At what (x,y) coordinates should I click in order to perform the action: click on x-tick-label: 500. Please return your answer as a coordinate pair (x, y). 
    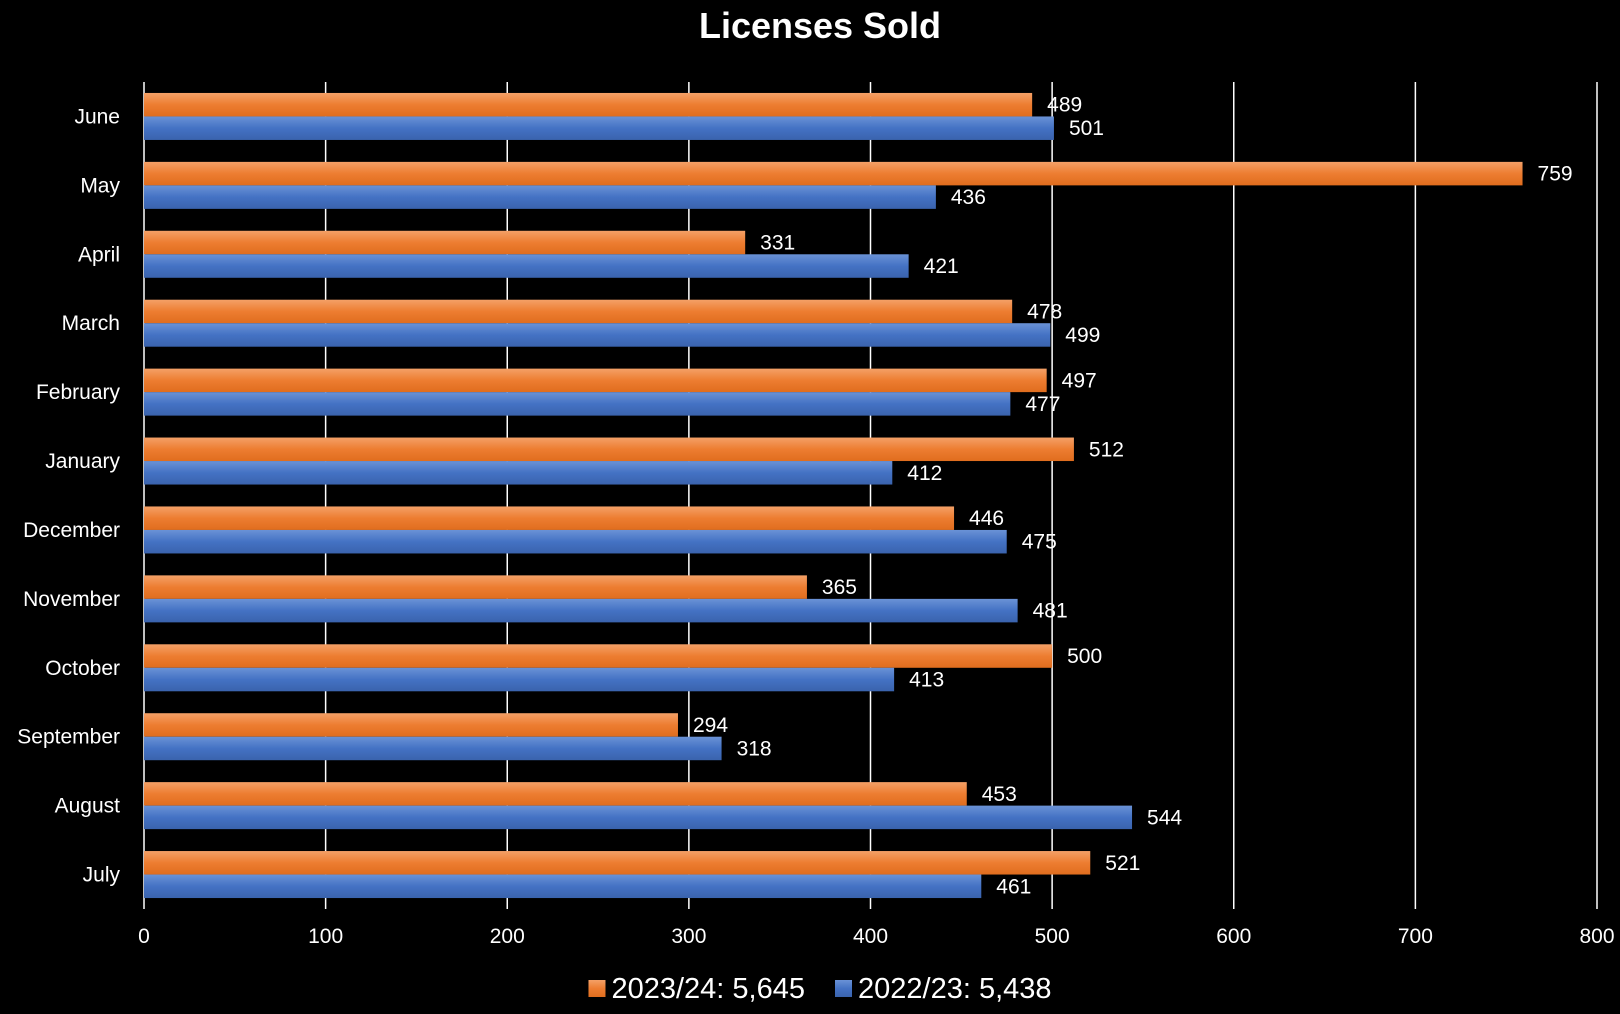
    Looking at the image, I should click on (1052, 936).